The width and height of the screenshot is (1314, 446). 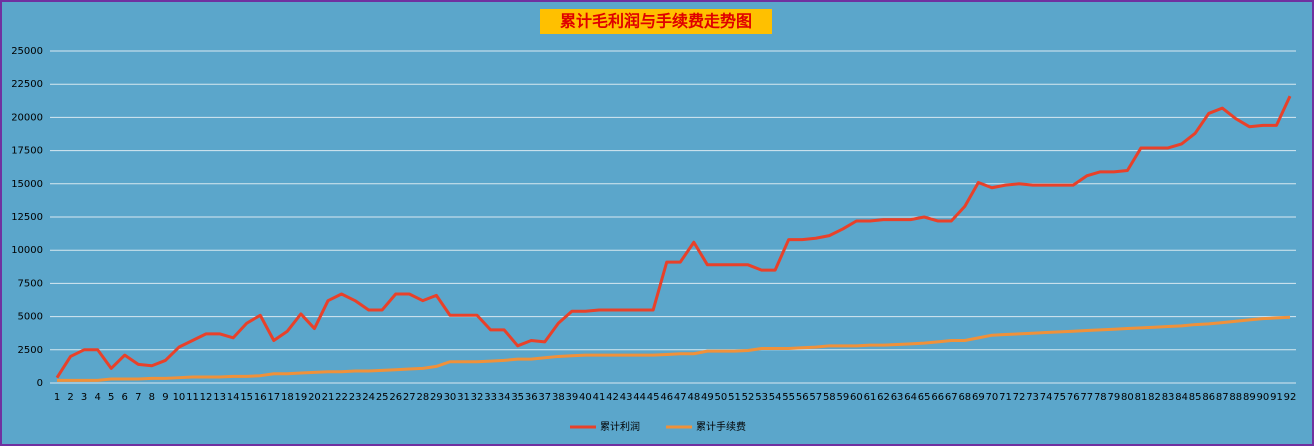 I want to click on x-tick-label: 26, so click(x=395, y=397).